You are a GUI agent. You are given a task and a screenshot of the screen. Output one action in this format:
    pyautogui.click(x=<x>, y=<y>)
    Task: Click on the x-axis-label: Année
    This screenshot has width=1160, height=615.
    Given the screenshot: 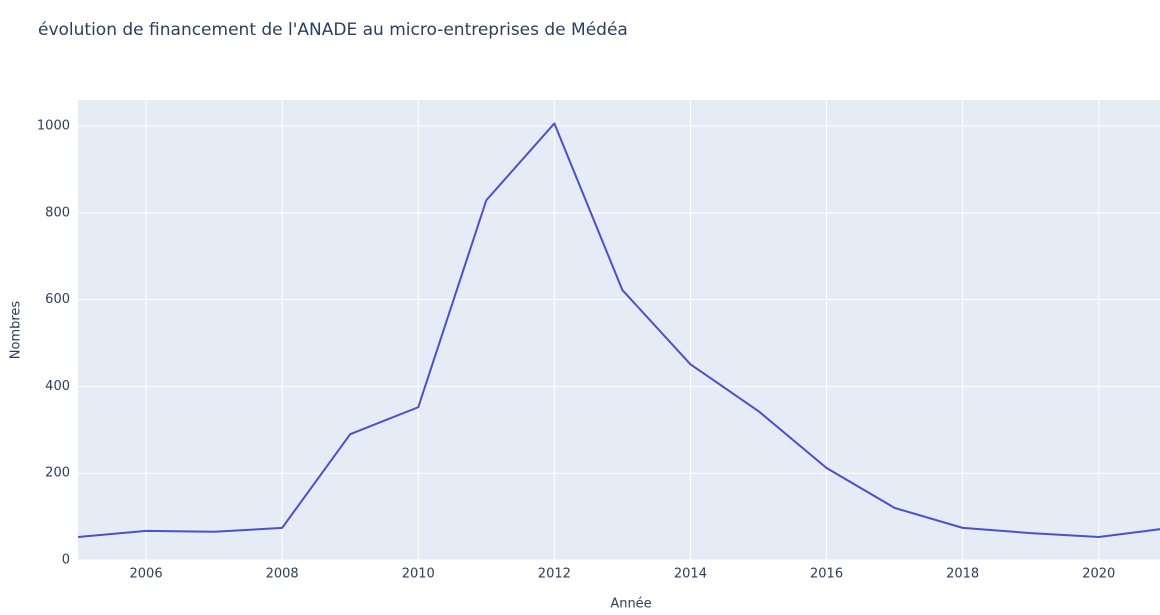 What is the action you would take?
    pyautogui.click(x=630, y=604)
    